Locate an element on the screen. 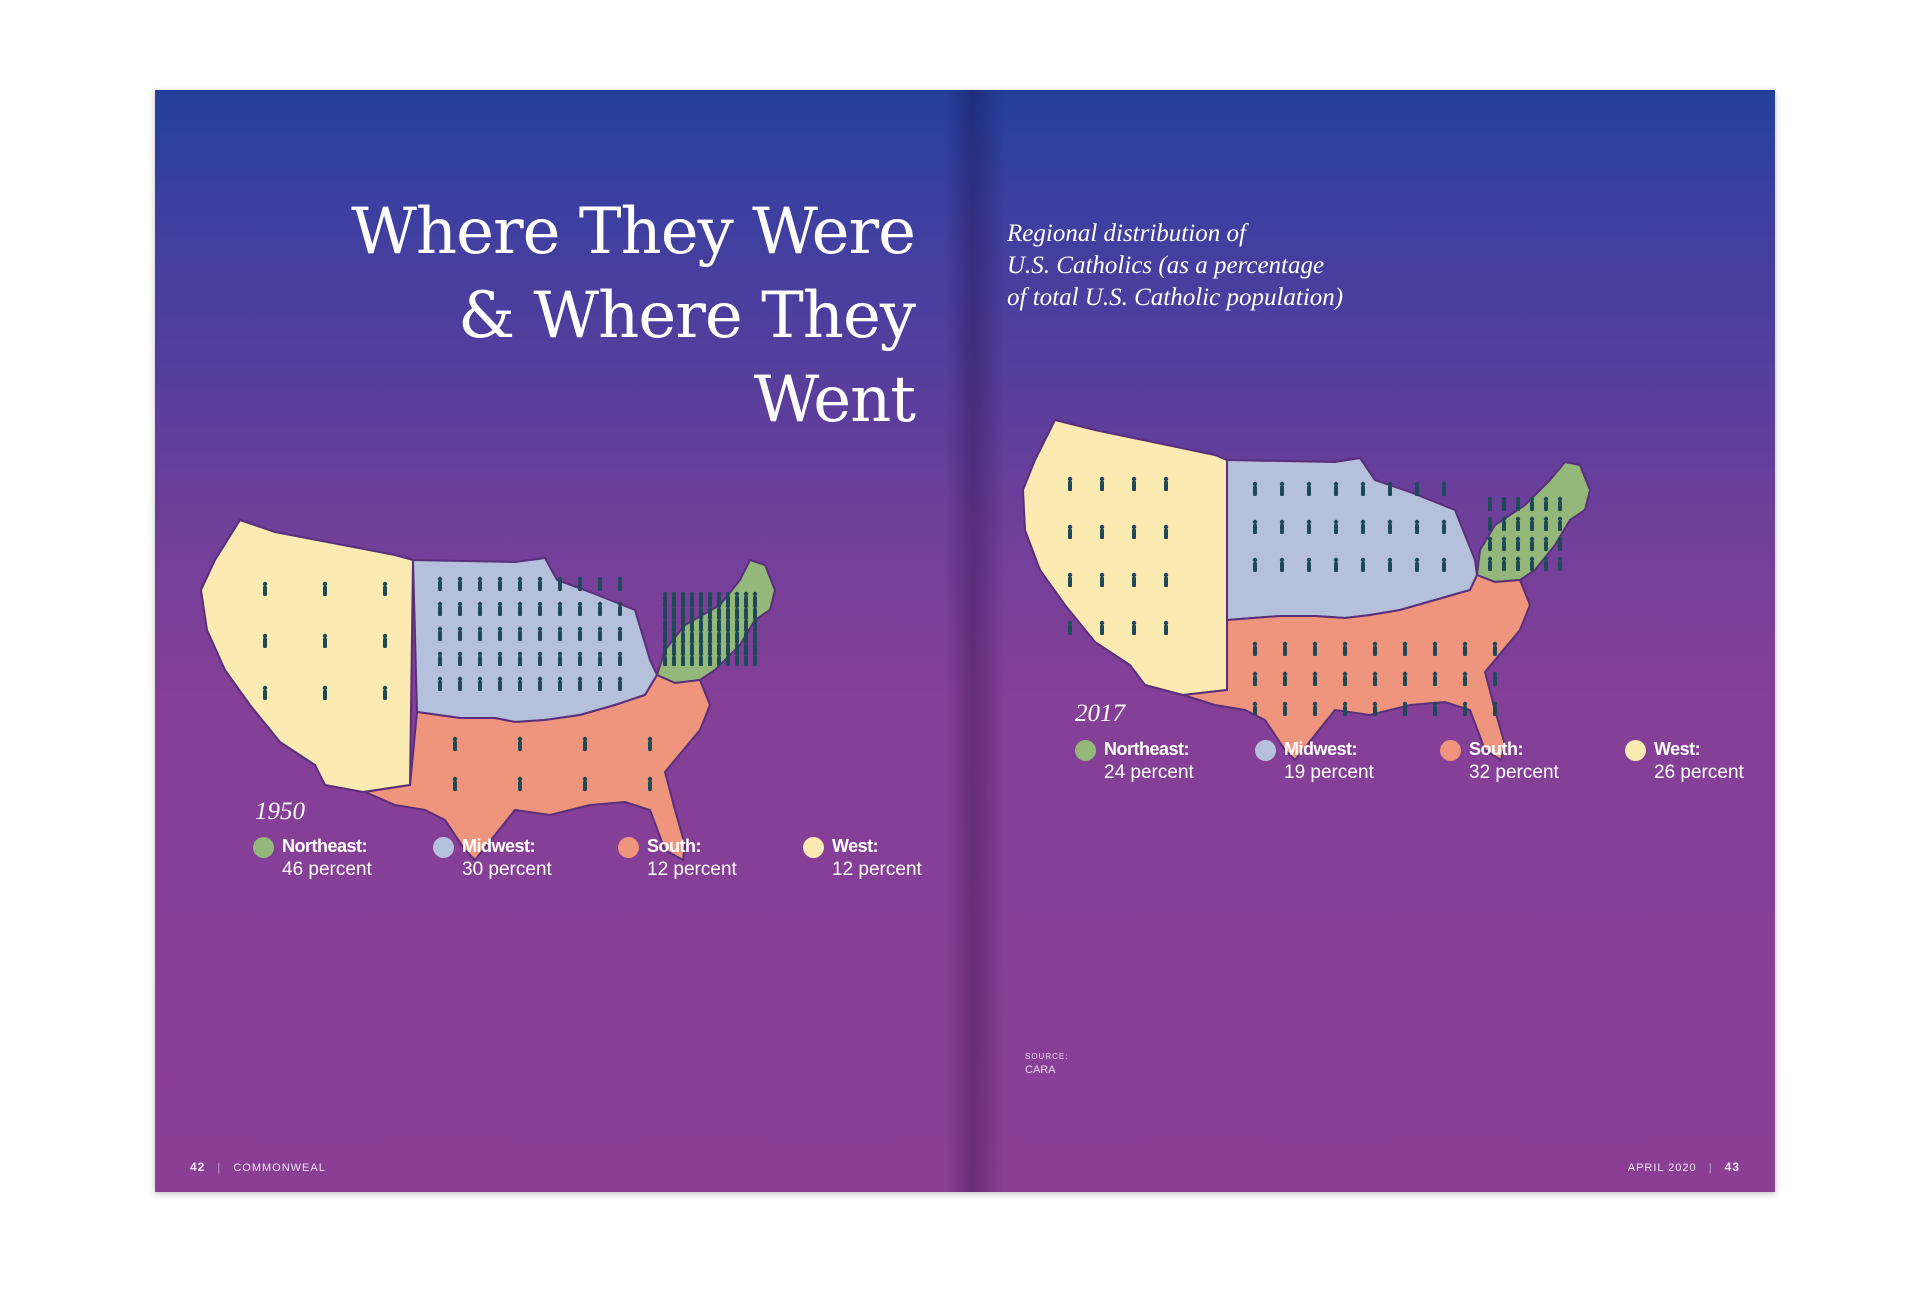  figure-icons is located at coordinates (510, 683).